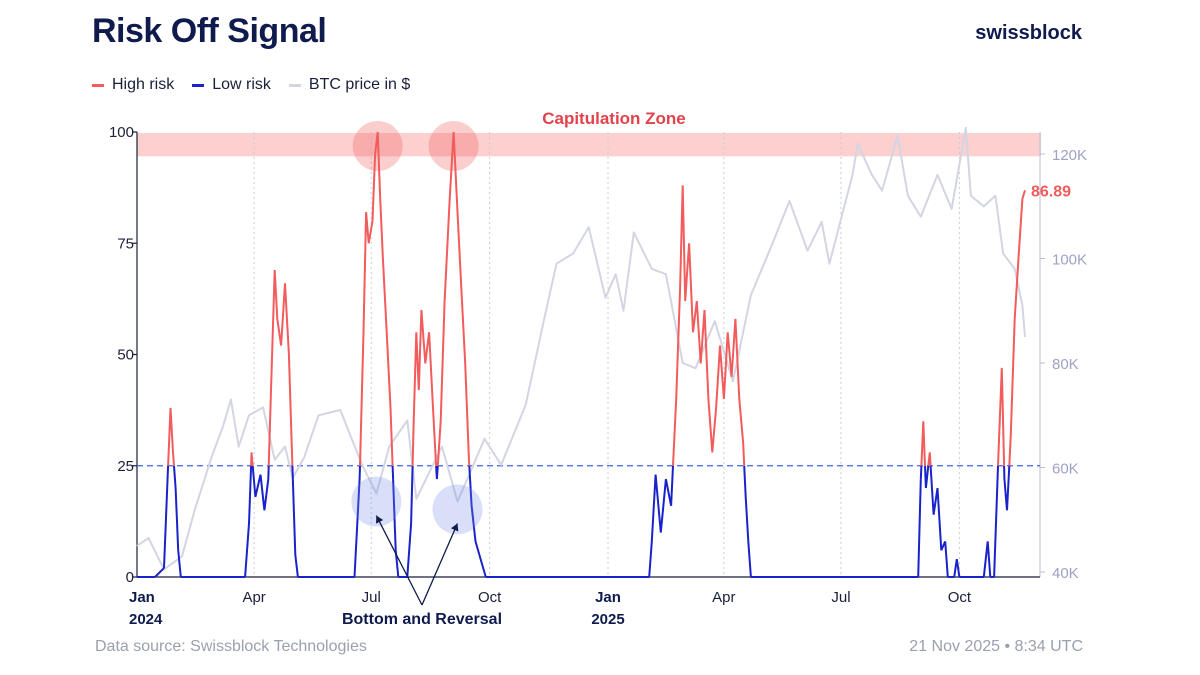  What do you see at coordinates (241, 84) in the screenshot?
I see `legend-label-low-risk: Low risk` at bounding box center [241, 84].